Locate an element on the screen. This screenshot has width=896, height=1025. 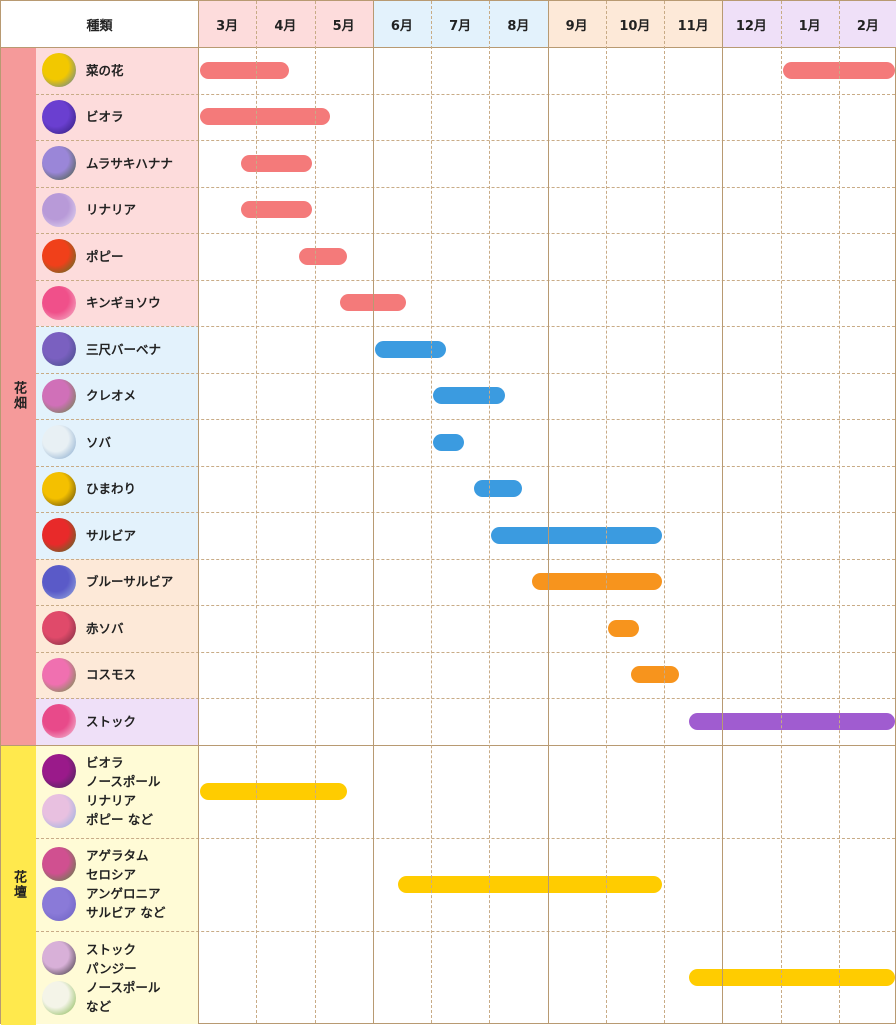
flower-name-cell: ポピー is located at coordinates (117, 256).